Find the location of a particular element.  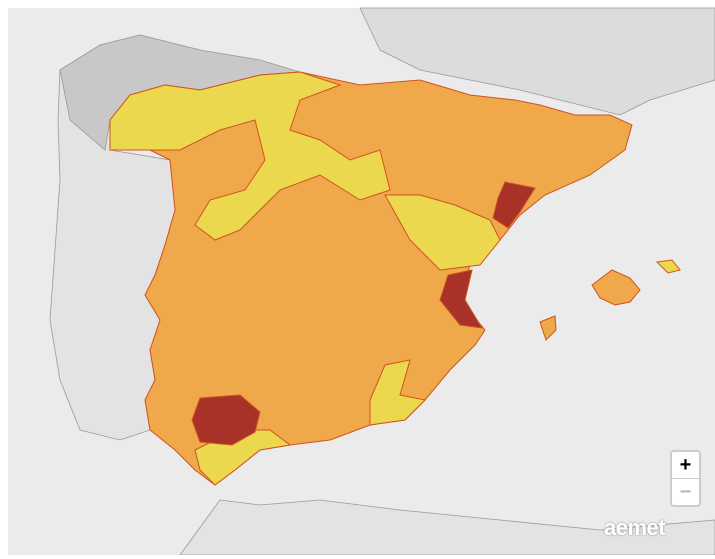

zoom-in: + is located at coordinates (685, 465).